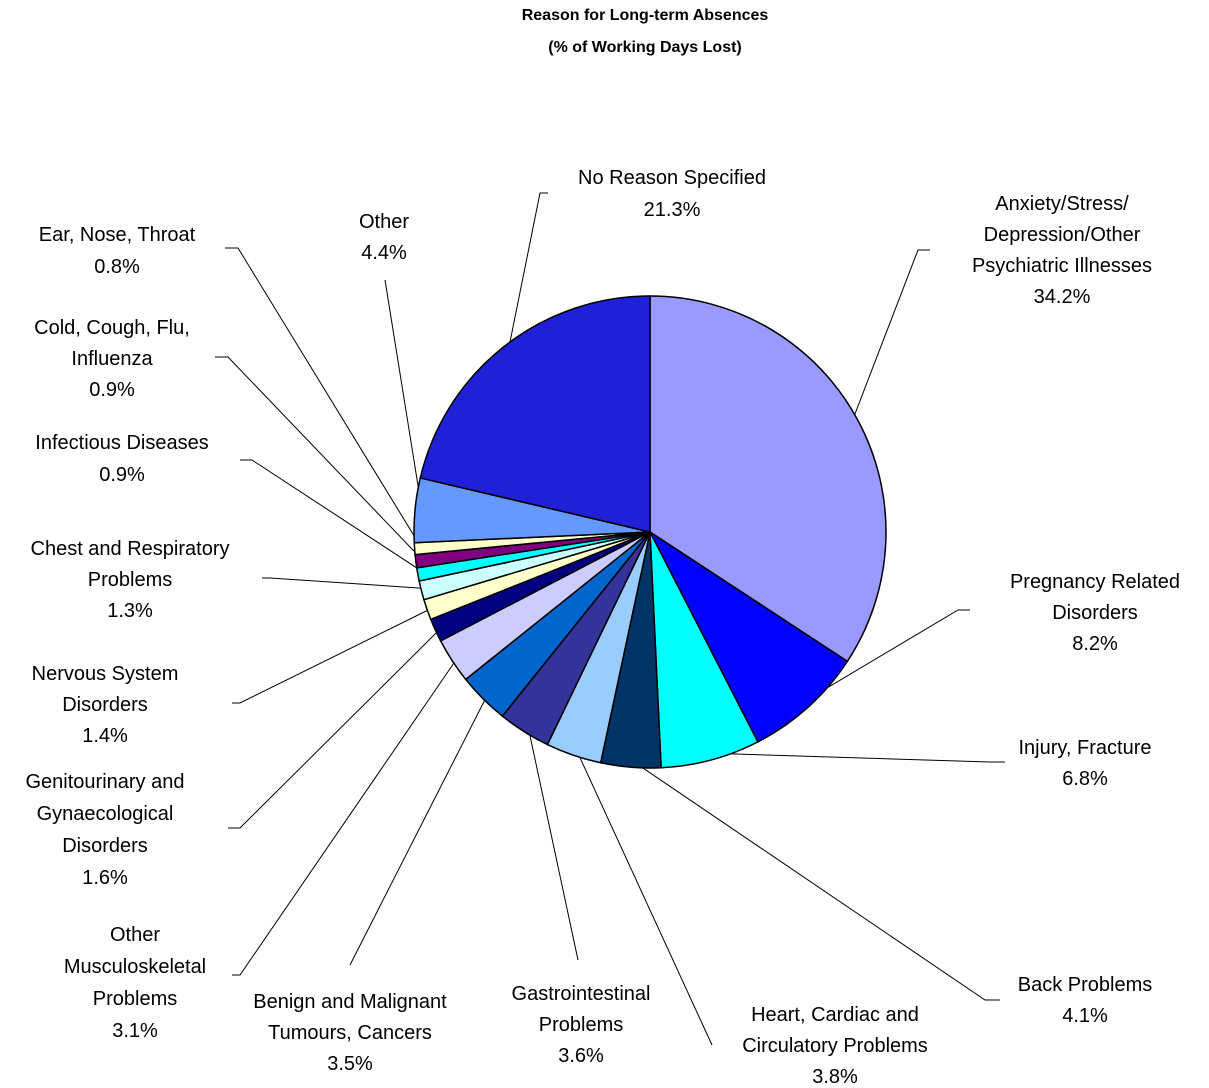  Describe the element at coordinates (121, 443) in the screenshot. I see `slice-label: Infectious Diseases` at that location.